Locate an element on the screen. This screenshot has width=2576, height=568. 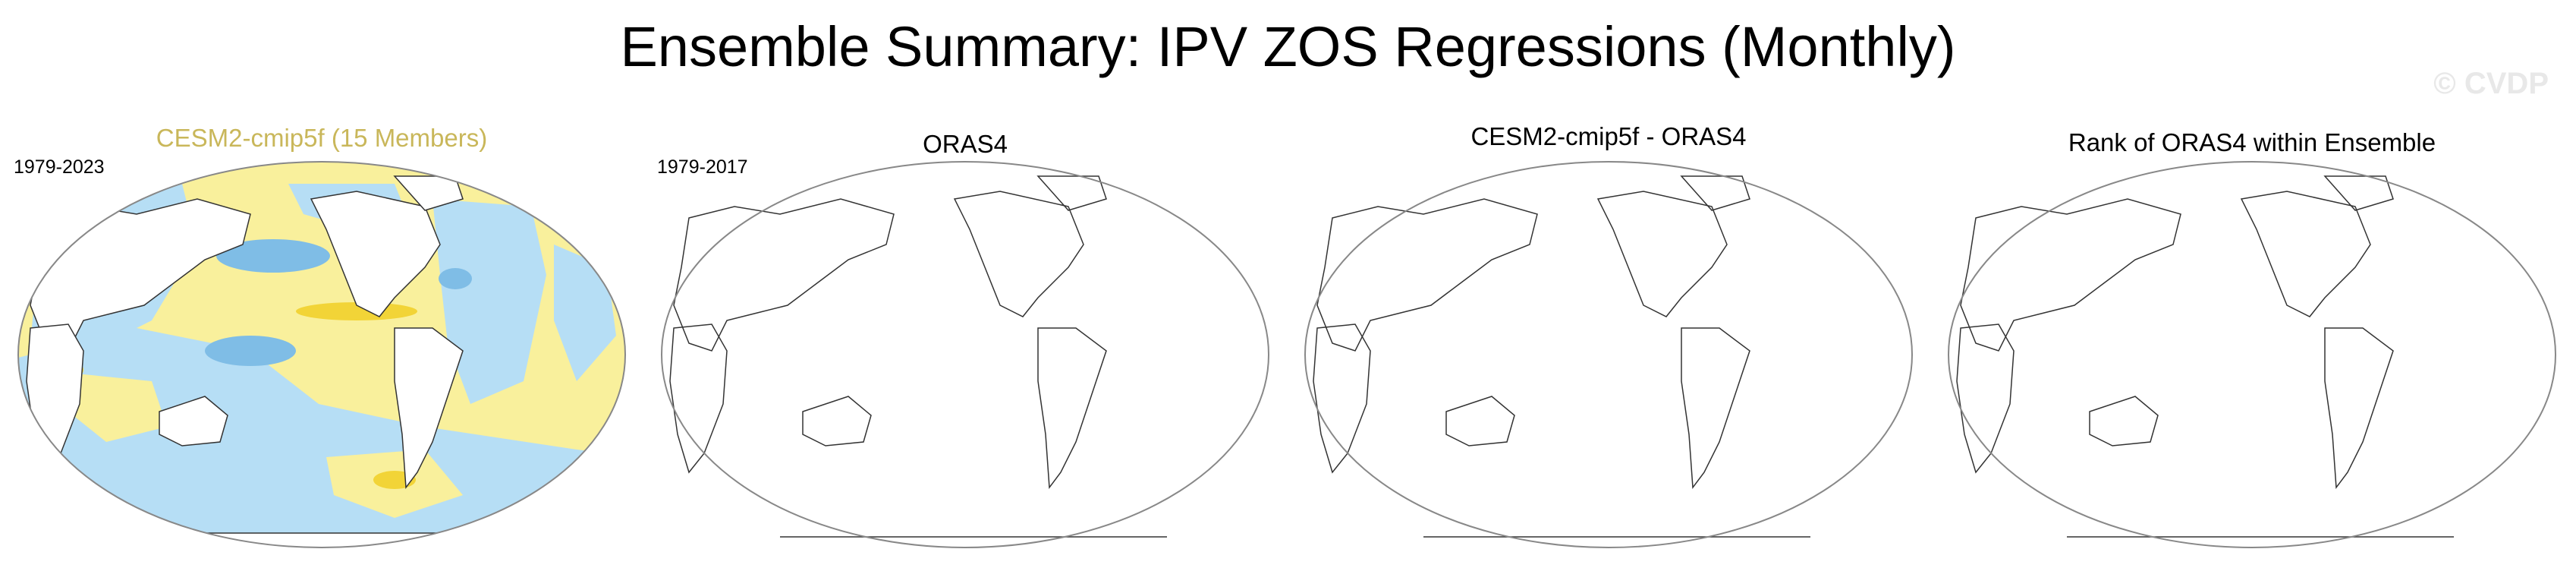
panel-title: Rank of ORAS4 within Ensemble is located at coordinates (2252, 142).